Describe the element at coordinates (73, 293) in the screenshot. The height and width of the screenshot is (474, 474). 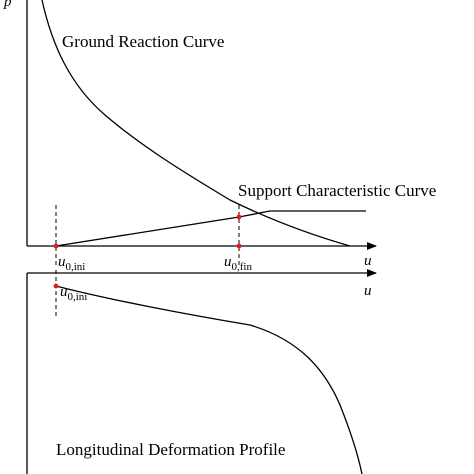
I see `bottom-initial-displacement-label: u0,ini` at that location.